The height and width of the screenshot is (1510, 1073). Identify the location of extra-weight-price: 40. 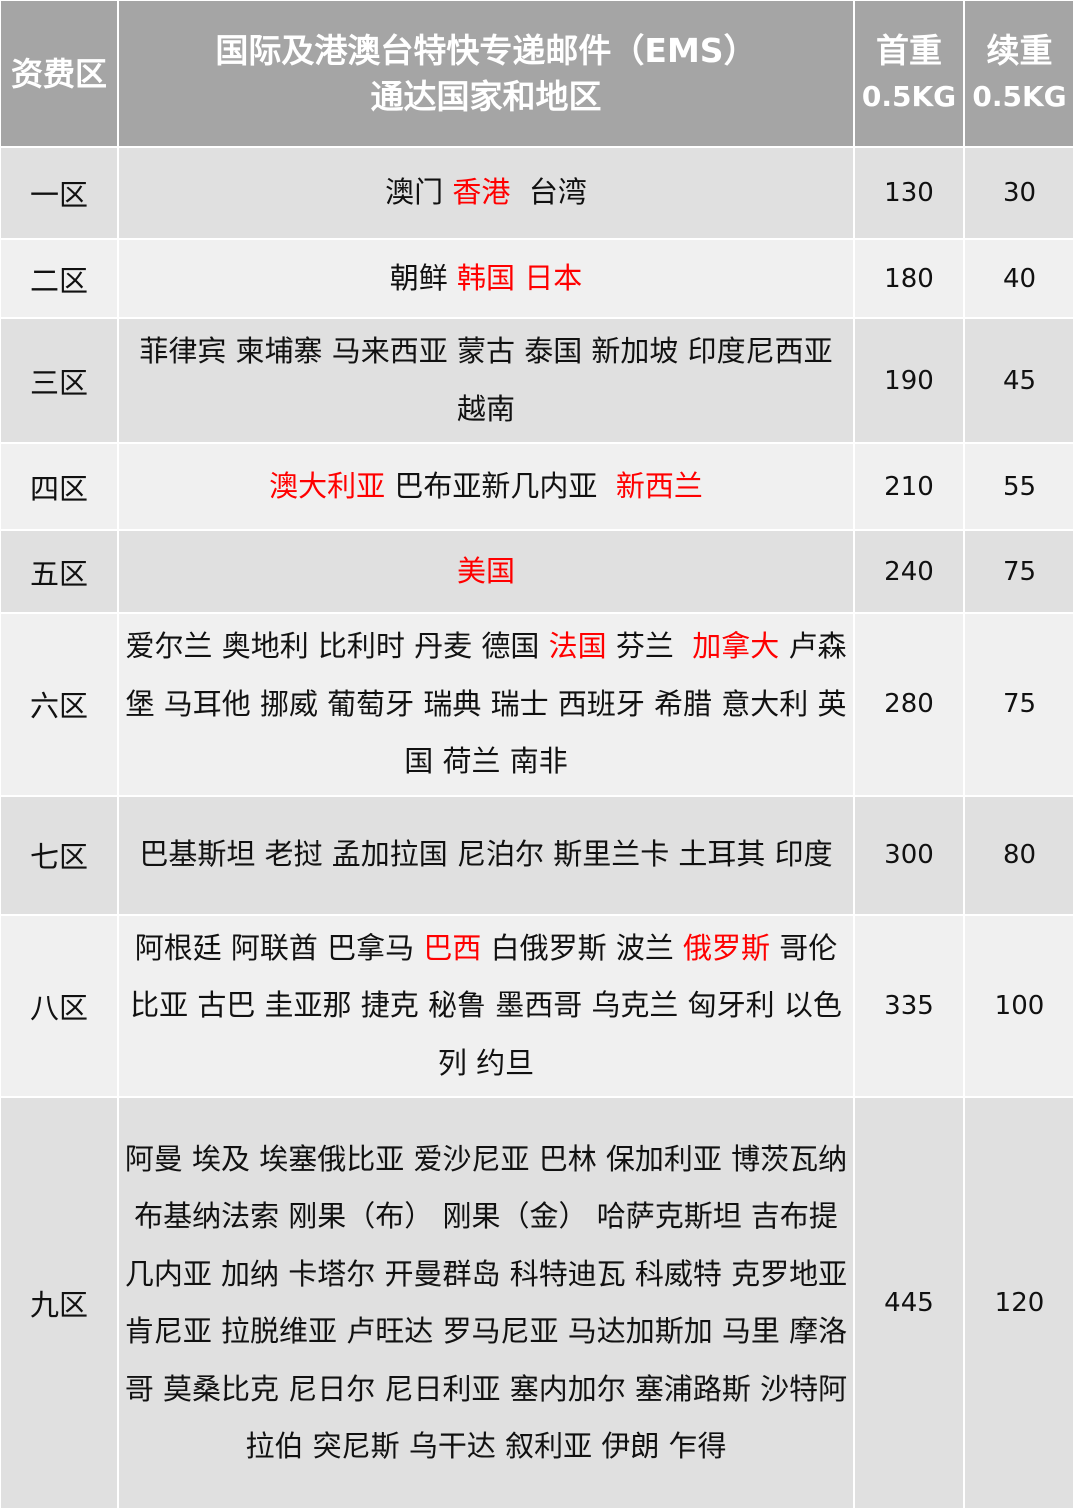
(1019, 278).